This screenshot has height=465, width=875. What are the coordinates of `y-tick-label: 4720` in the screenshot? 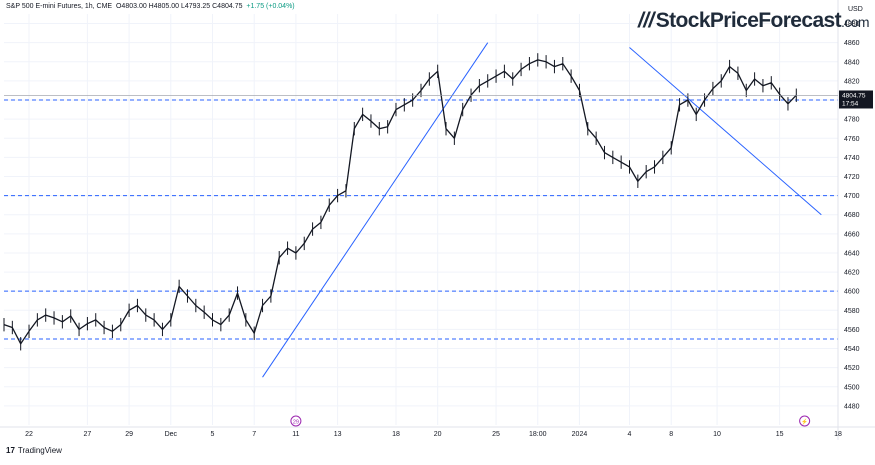 It's located at (852, 177).